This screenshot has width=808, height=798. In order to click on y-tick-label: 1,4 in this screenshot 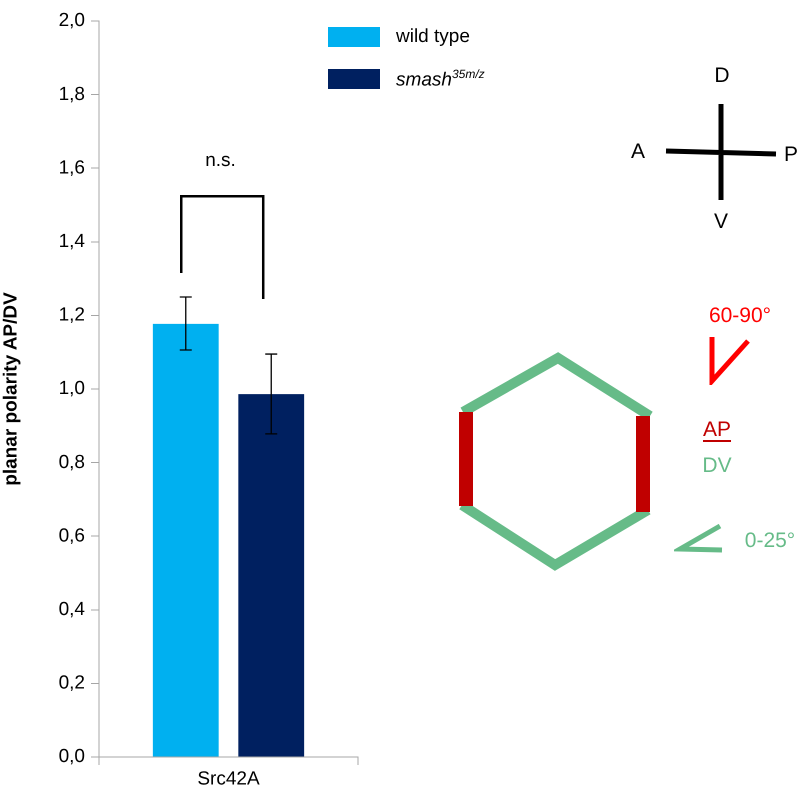, I will do `click(72, 241)`.